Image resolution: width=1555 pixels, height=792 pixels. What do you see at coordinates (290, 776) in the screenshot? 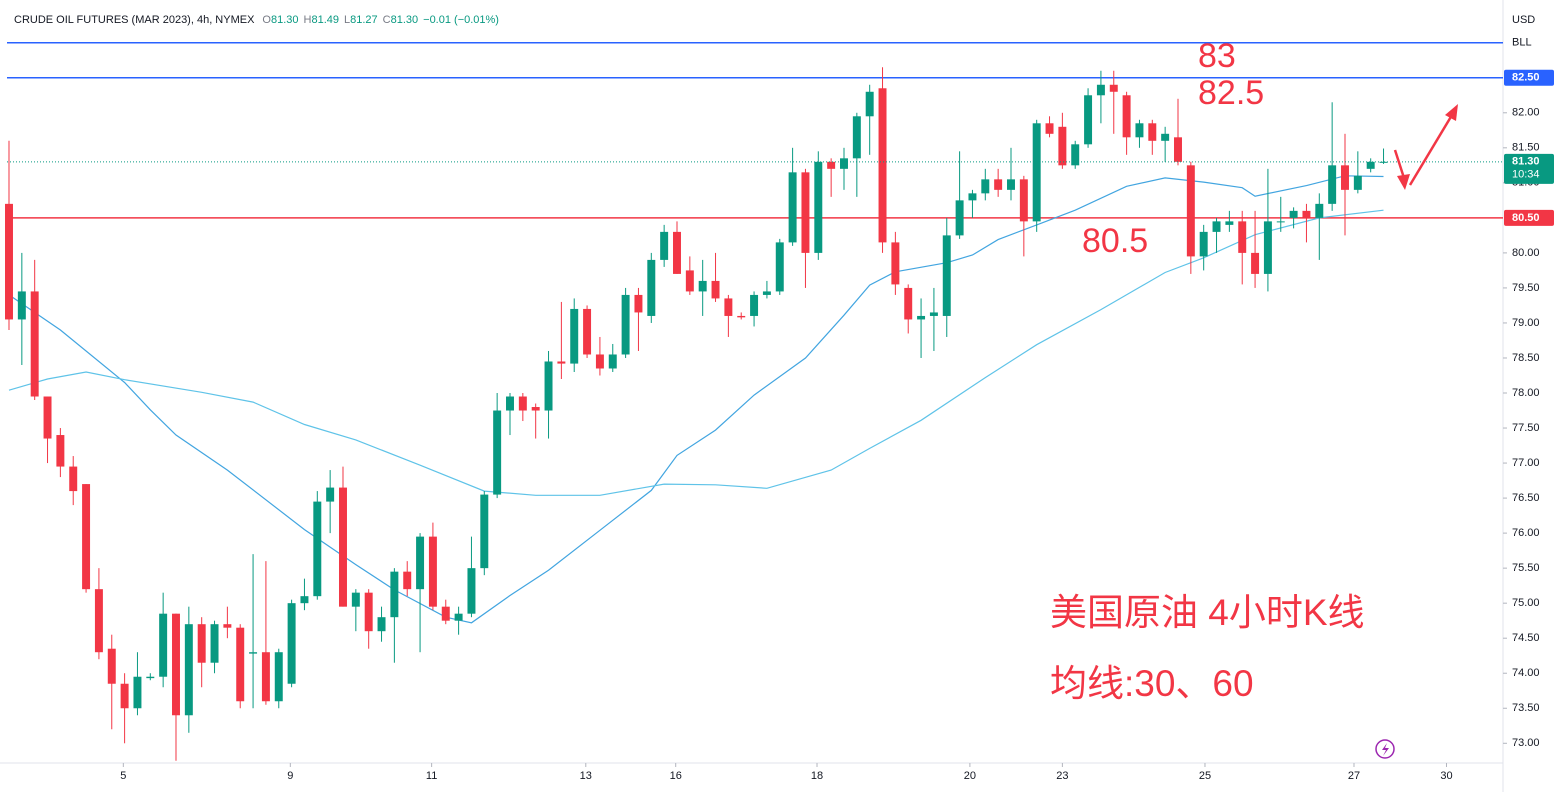
I see `x-tick-label: 9` at bounding box center [290, 776].